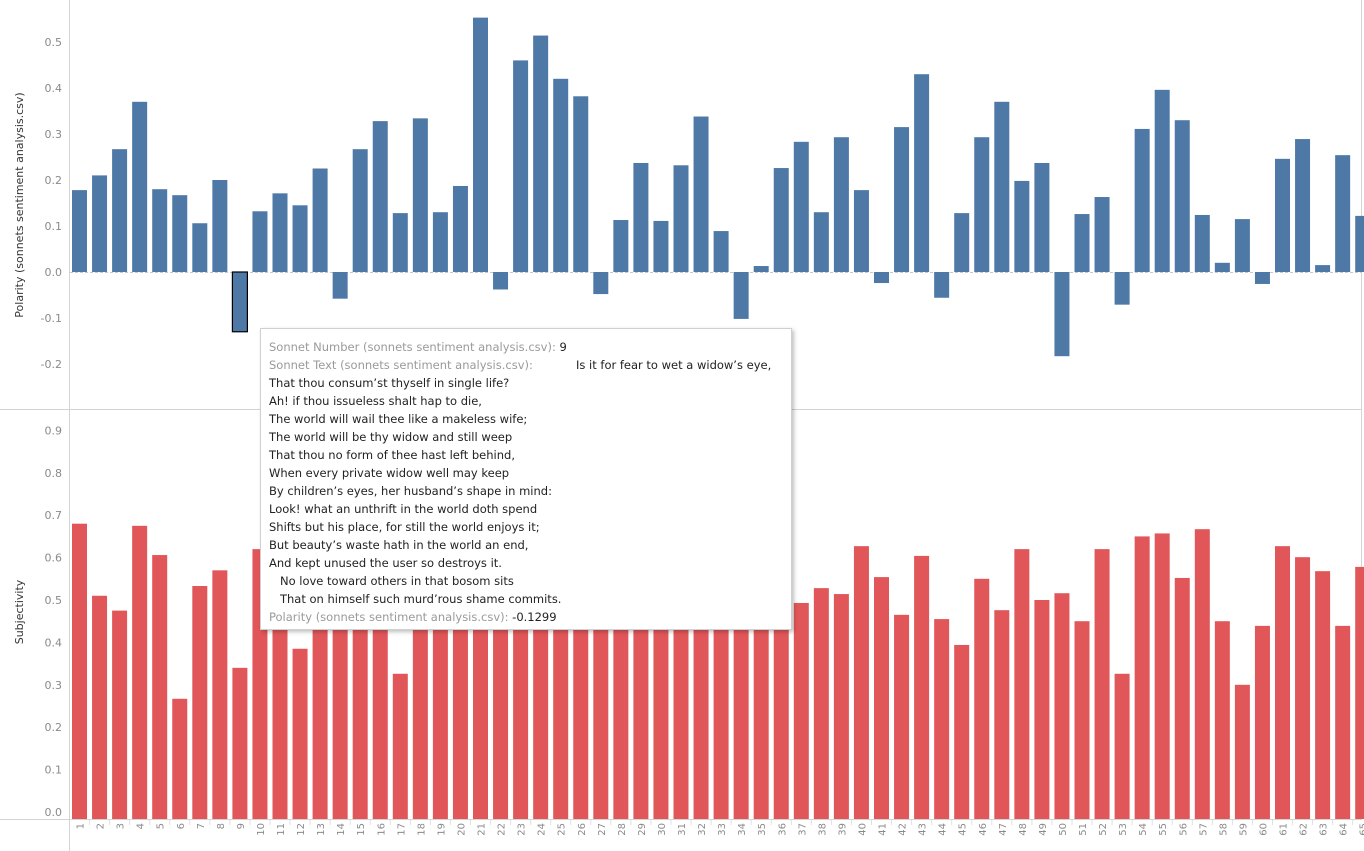 The width and height of the screenshot is (1364, 851). What do you see at coordinates (239, 302) in the screenshot?
I see `polarity-bar-selected` at bounding box center [239, 302].